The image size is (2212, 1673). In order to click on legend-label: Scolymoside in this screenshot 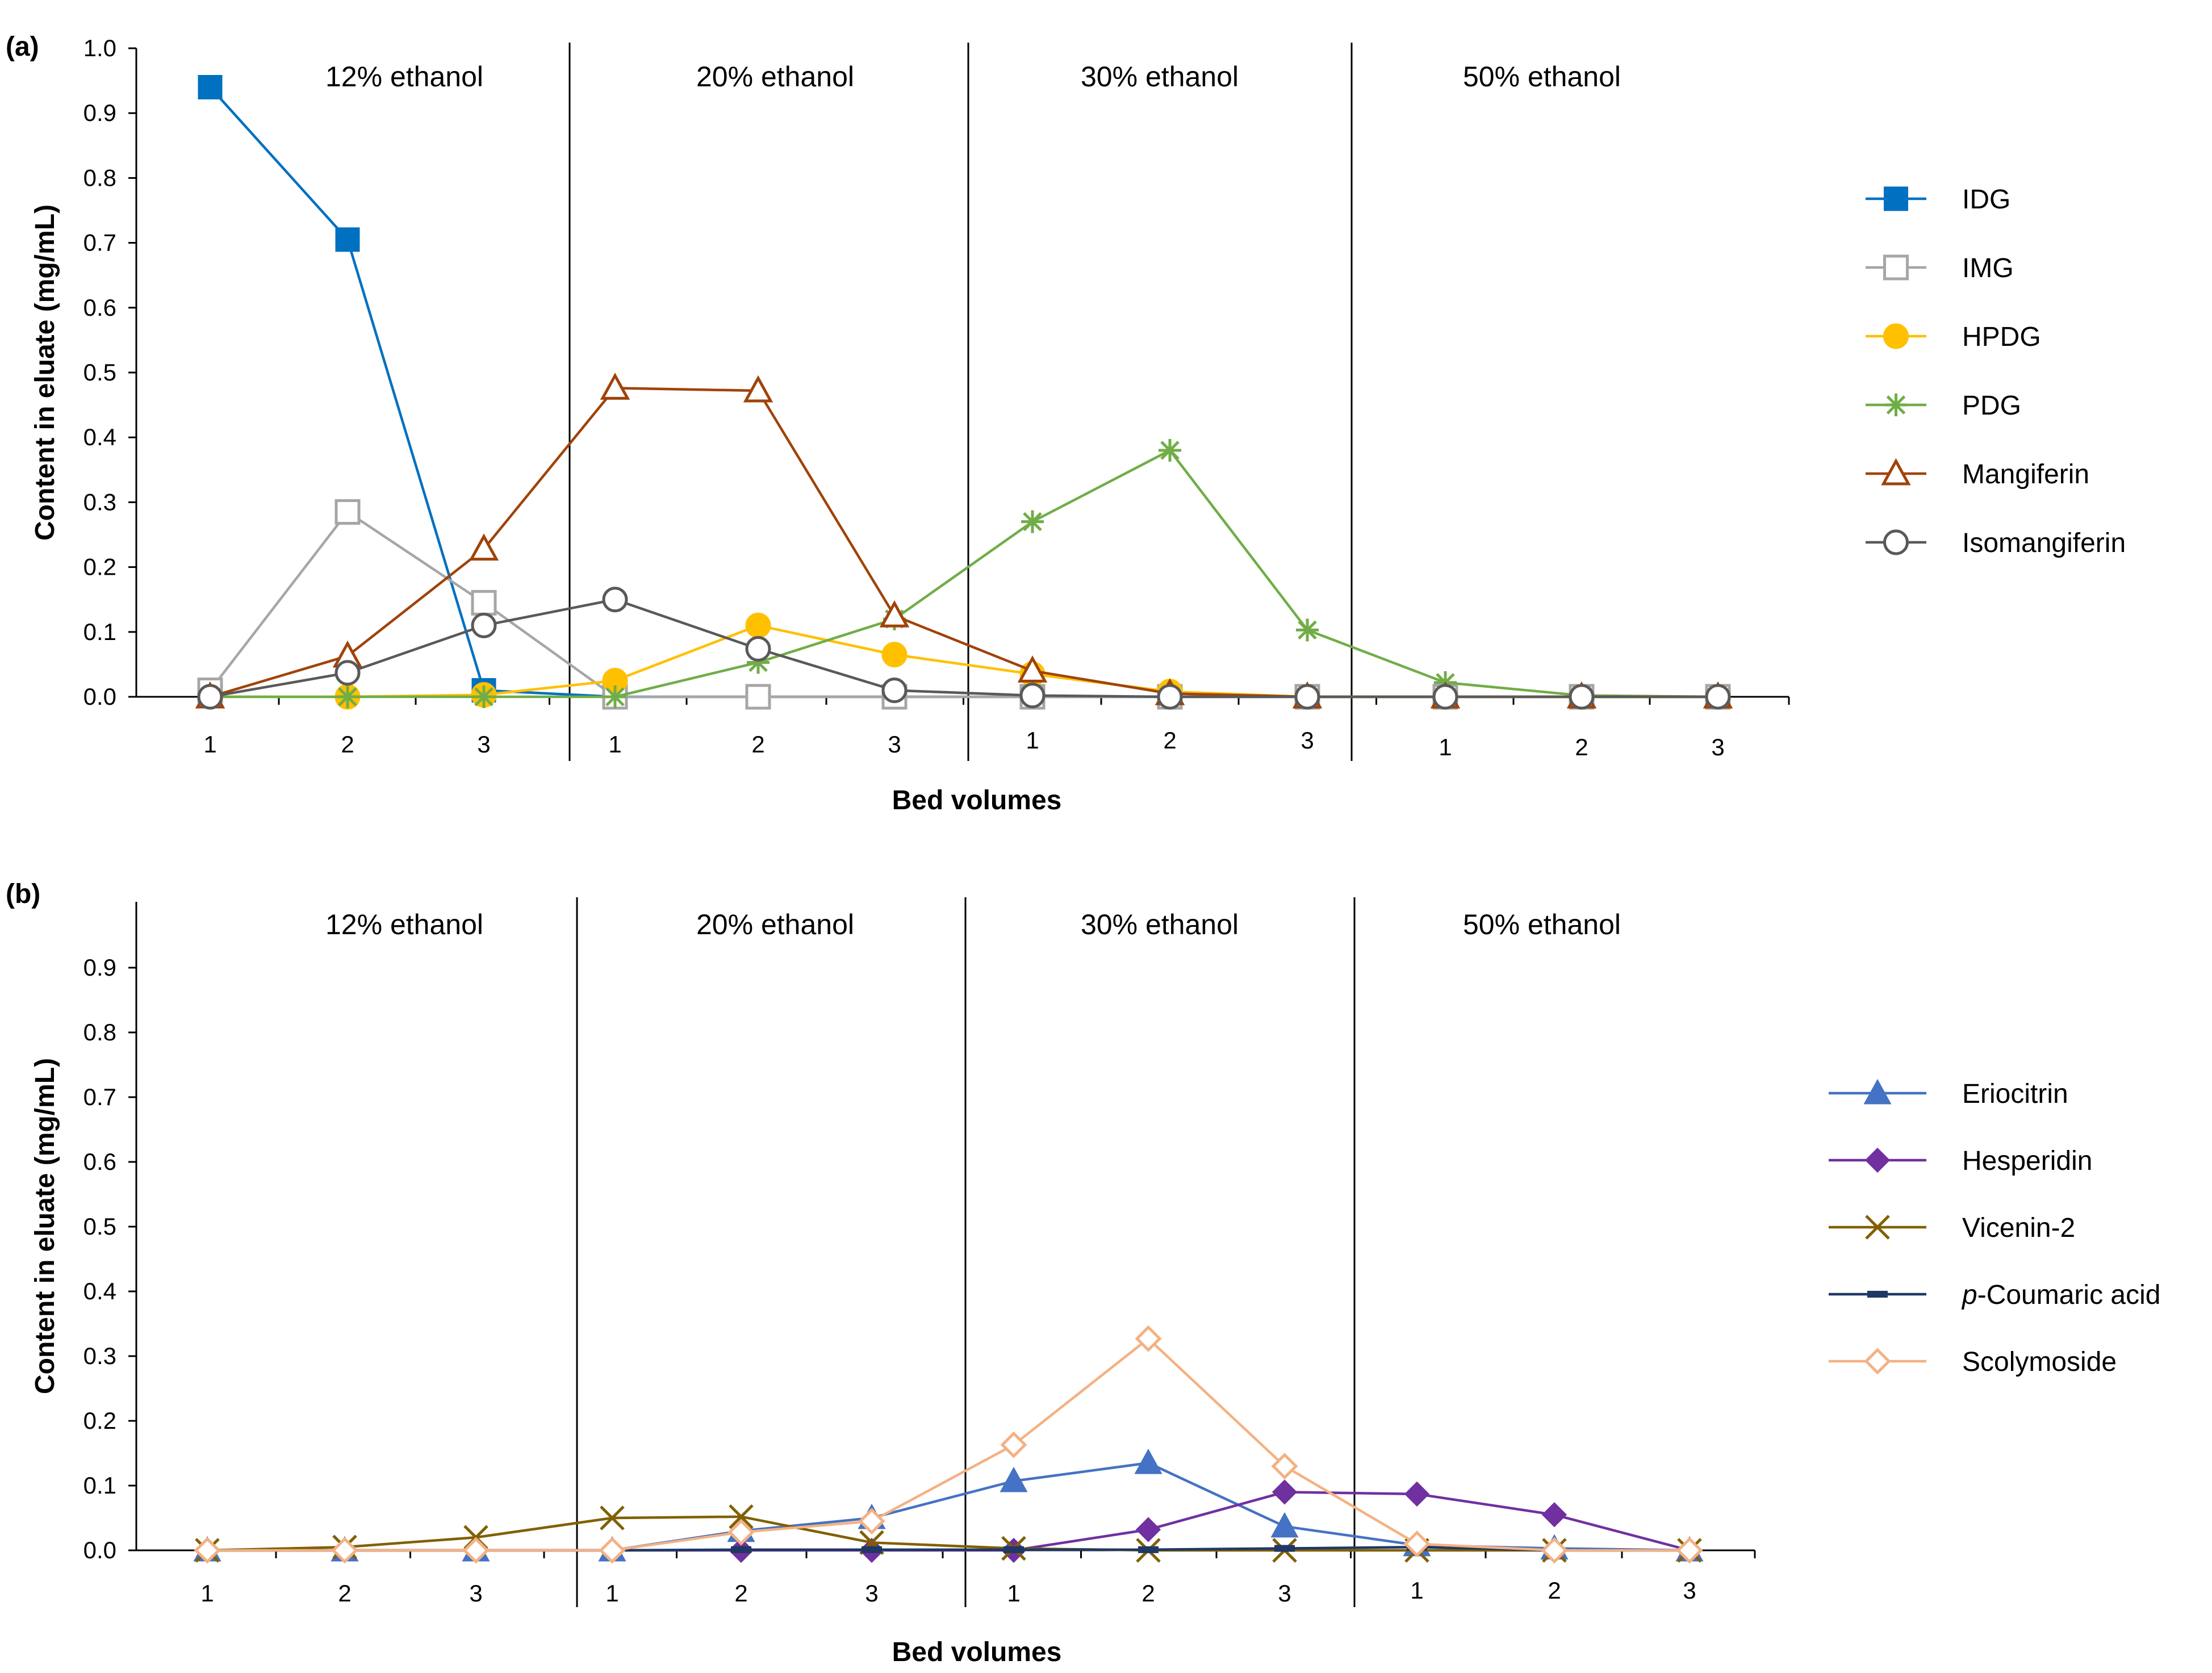, I will do `click(2040, 1362)`.